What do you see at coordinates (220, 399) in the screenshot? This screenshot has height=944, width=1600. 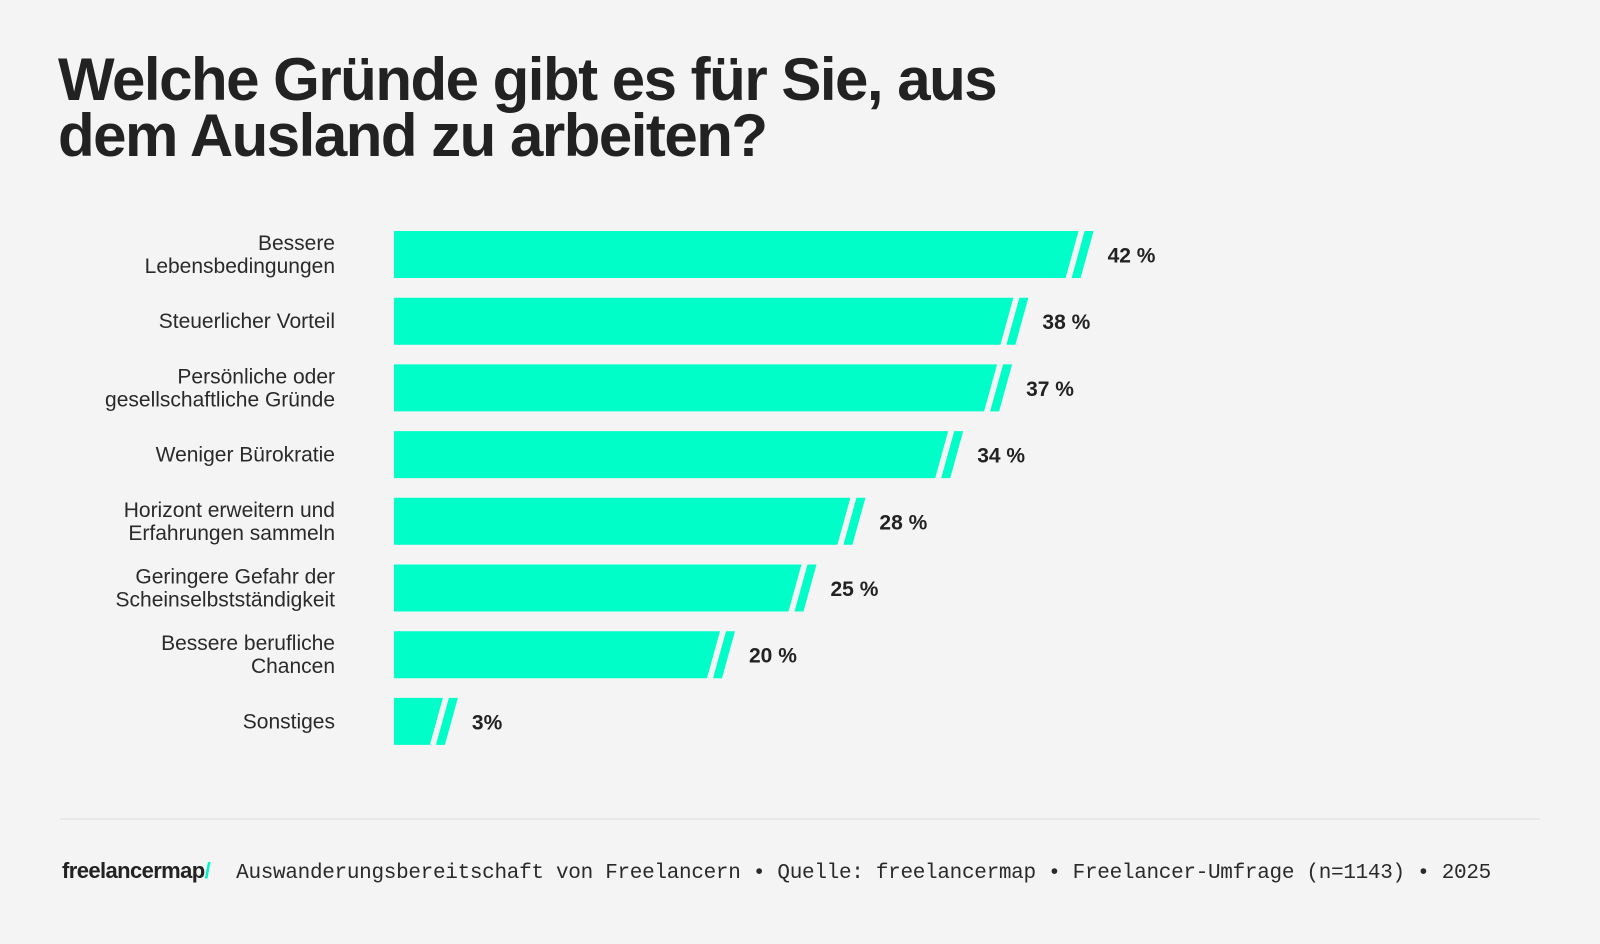 I see `category-label: gesellschaftliche Gründe` at bounding box center [220, 399].